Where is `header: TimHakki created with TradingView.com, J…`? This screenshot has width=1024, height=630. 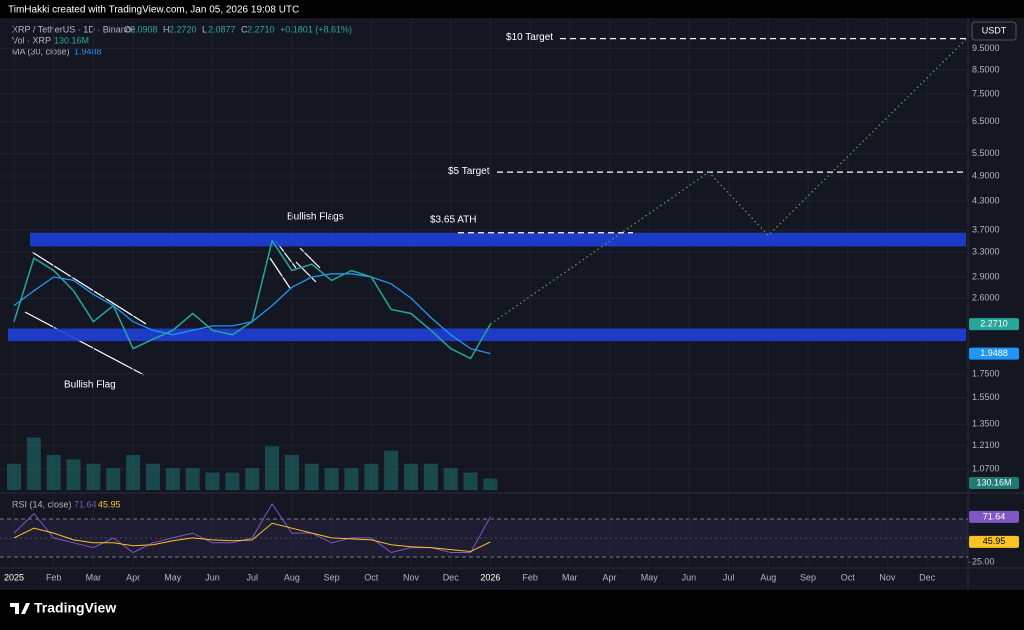 header: TimHakki created with TradingView.com, J… is located at coordinates (153, 10).